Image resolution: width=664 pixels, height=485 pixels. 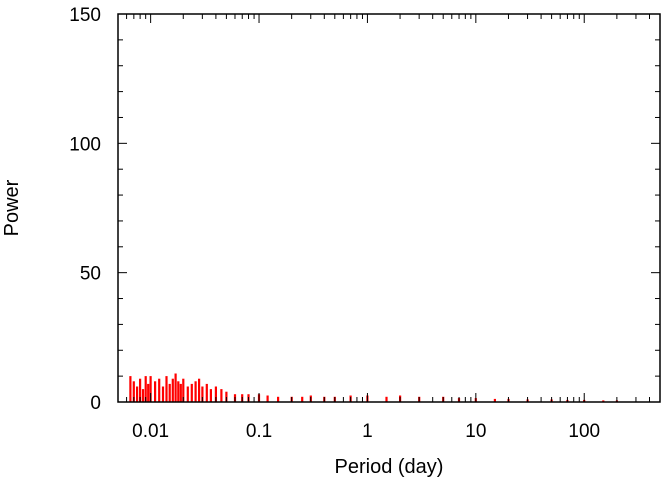 What do you see at coordinates (85, 144) in the screenshot?
I see `y-tick-label-2: 100` at bounding box center [85, 144].